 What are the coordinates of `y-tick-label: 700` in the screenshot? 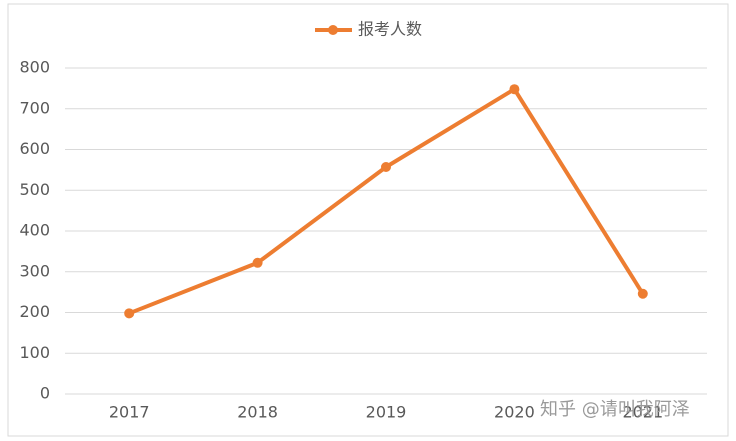 It's located at (34, 107).